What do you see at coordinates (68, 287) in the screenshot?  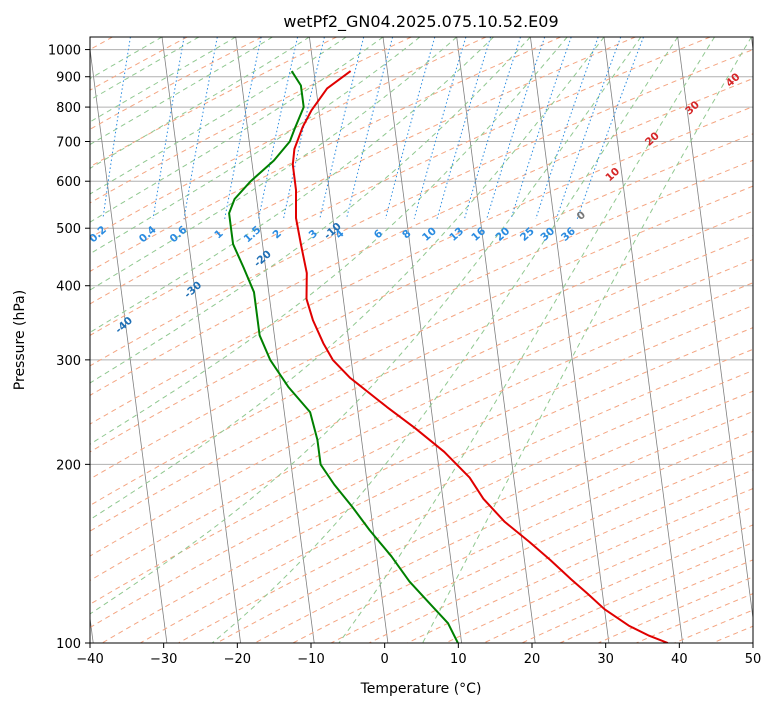 I see `y-tick-label: 400` at bounding box center [68, 287].